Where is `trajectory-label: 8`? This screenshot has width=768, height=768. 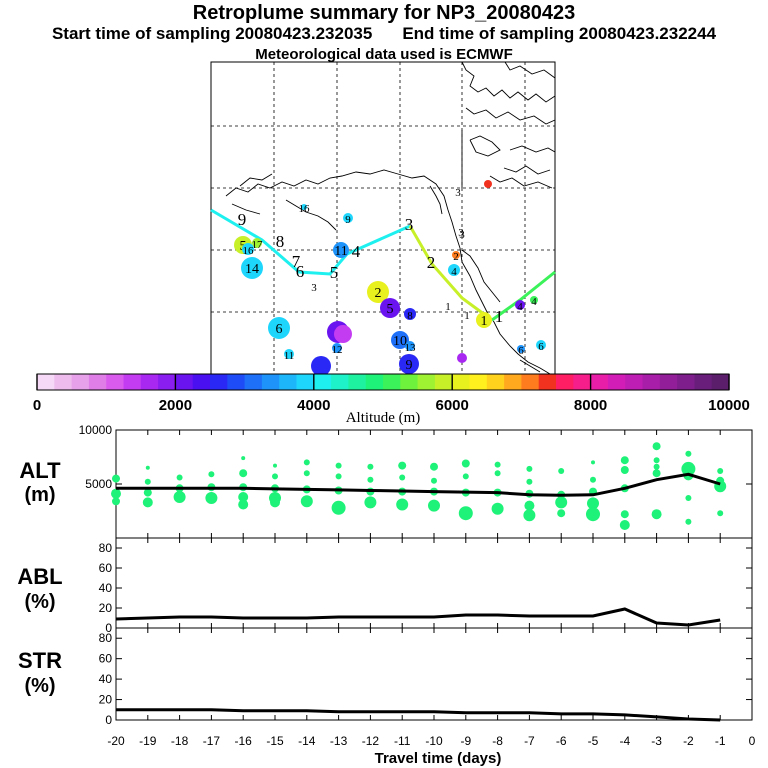 trajectory-label: 8 is located at coordinates (280, 241).